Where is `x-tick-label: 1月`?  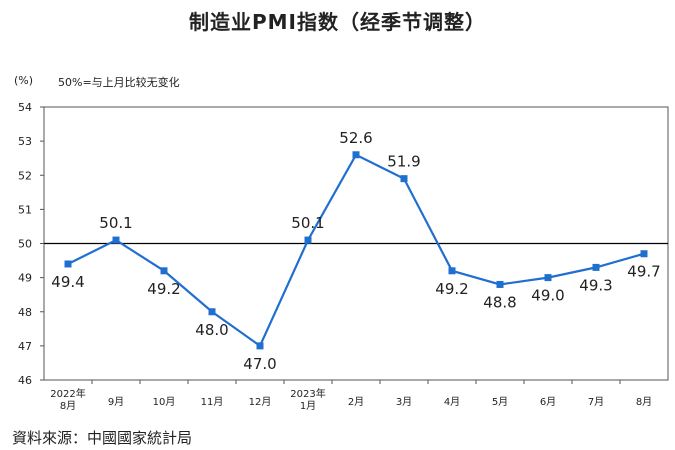 x-tick-label: 1月 is located at coordinates (308, 406).